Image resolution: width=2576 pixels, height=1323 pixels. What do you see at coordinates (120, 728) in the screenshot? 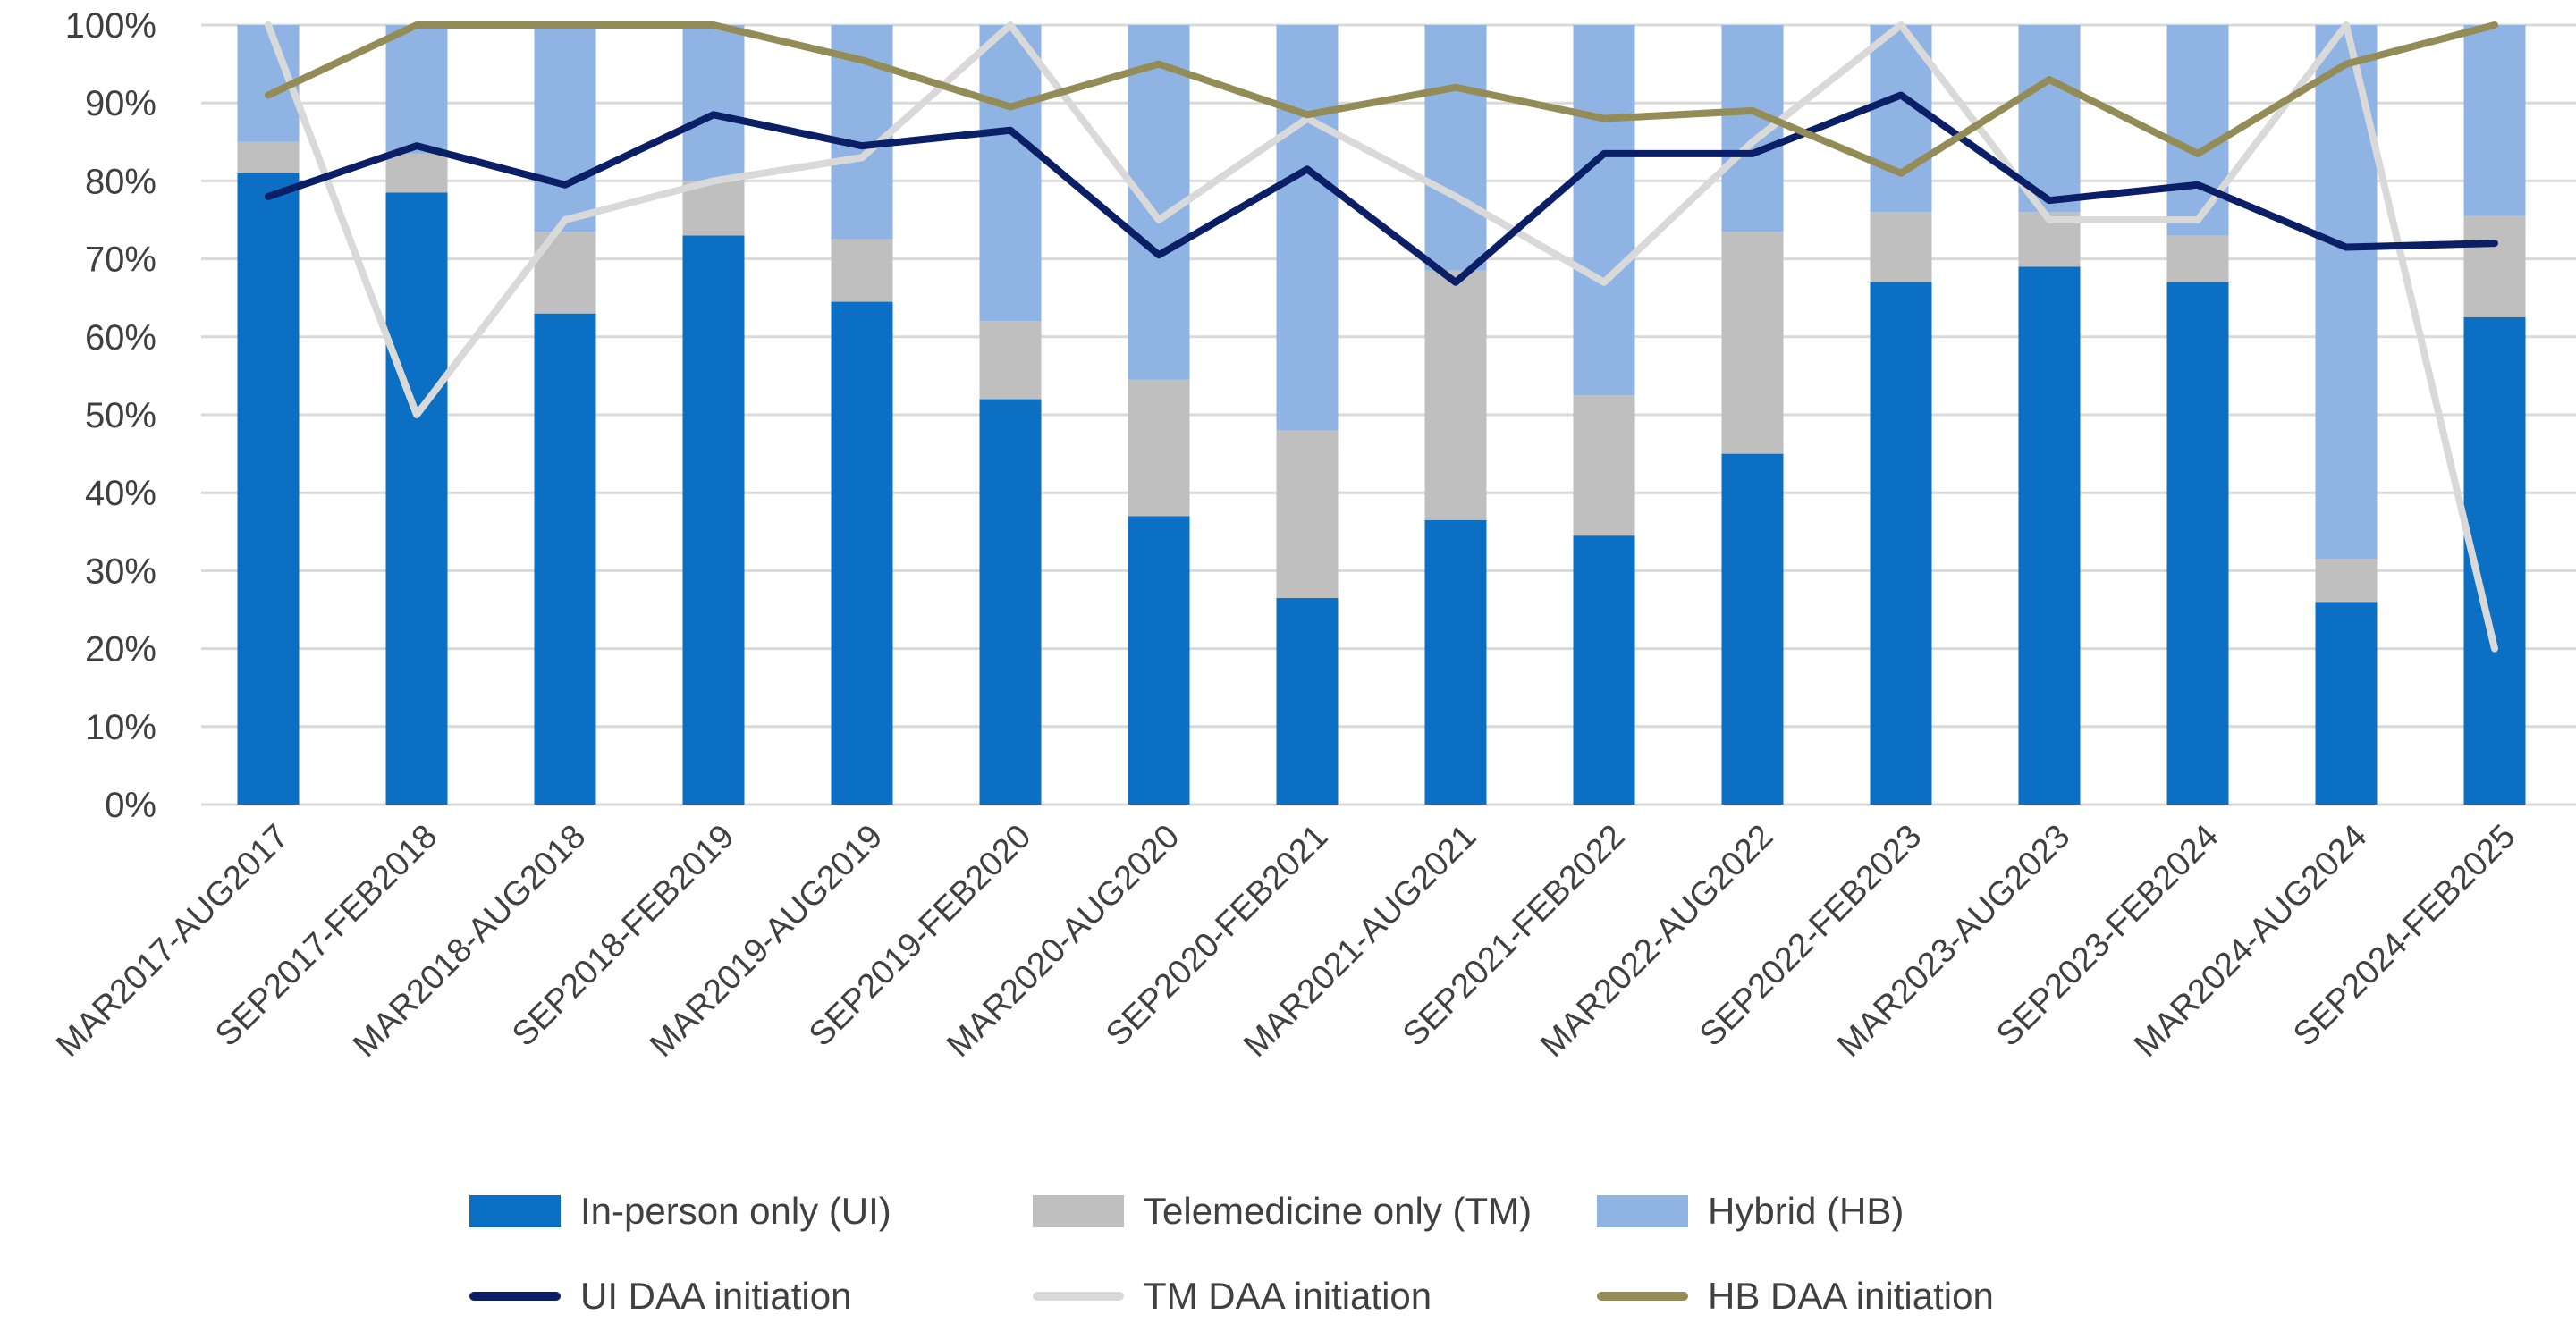
I see `y-tick-label: 10%` at bounding box center [120, 728].